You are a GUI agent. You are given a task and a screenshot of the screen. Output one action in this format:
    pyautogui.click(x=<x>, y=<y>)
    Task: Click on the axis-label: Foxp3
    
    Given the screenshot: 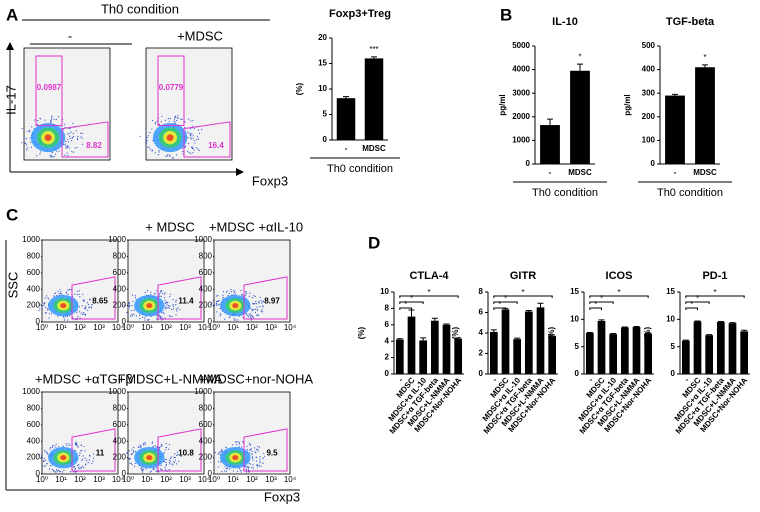 What is the action you would take?
    pyautogui.click(x=282, y=496)
    